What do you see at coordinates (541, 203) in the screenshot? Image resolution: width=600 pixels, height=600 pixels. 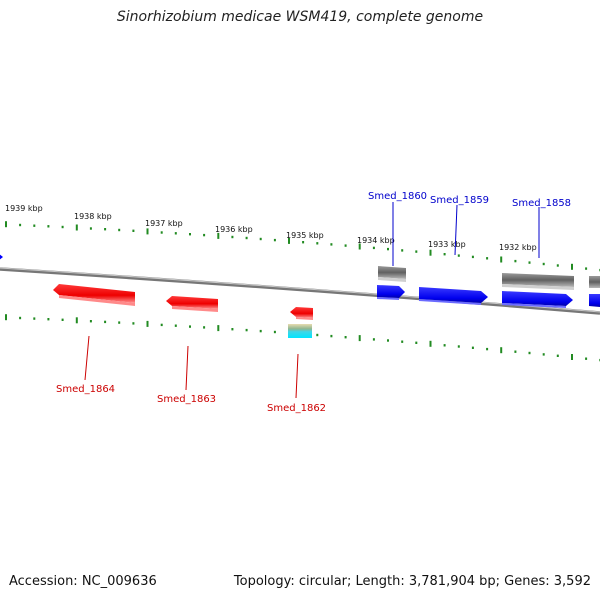 I see `label-smed-1858: Smed_1858` at bounding box center [541, 203].